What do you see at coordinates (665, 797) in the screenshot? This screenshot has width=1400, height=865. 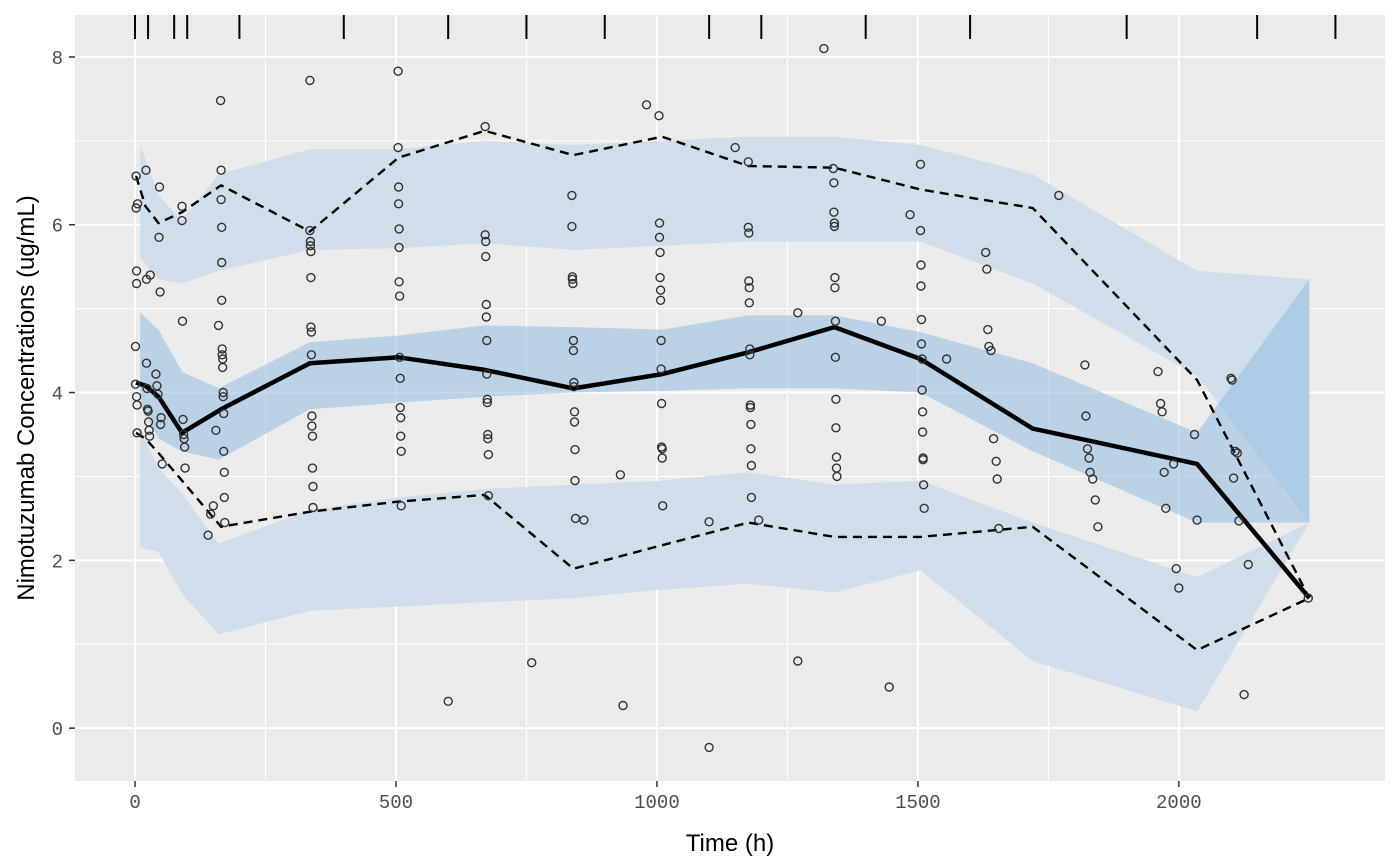 I see `x-axis-ticks: 0 500 1000 1500 2000` at bounding box center [665, 797].